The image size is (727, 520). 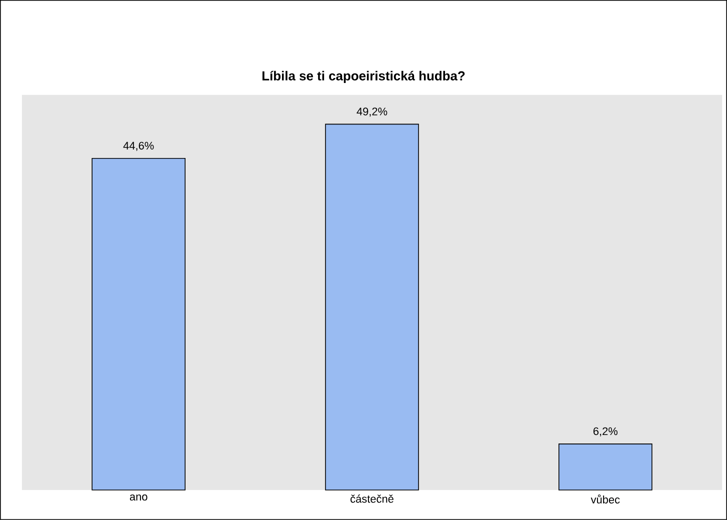 I want to click on data-label: 49,2%, so click(x=372, y=112).